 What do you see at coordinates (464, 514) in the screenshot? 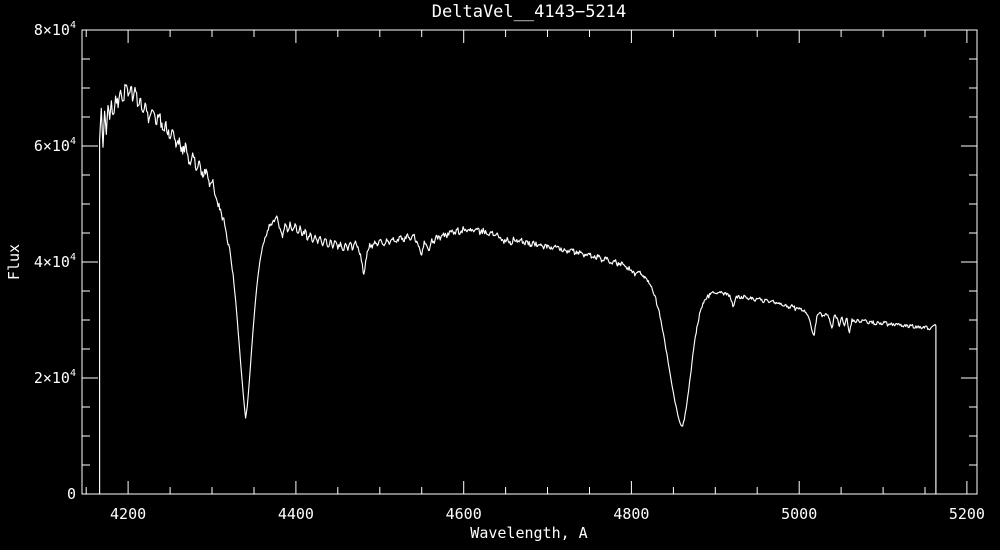
I see `x-tick-label: 4600` at bounding box center [464, 514].